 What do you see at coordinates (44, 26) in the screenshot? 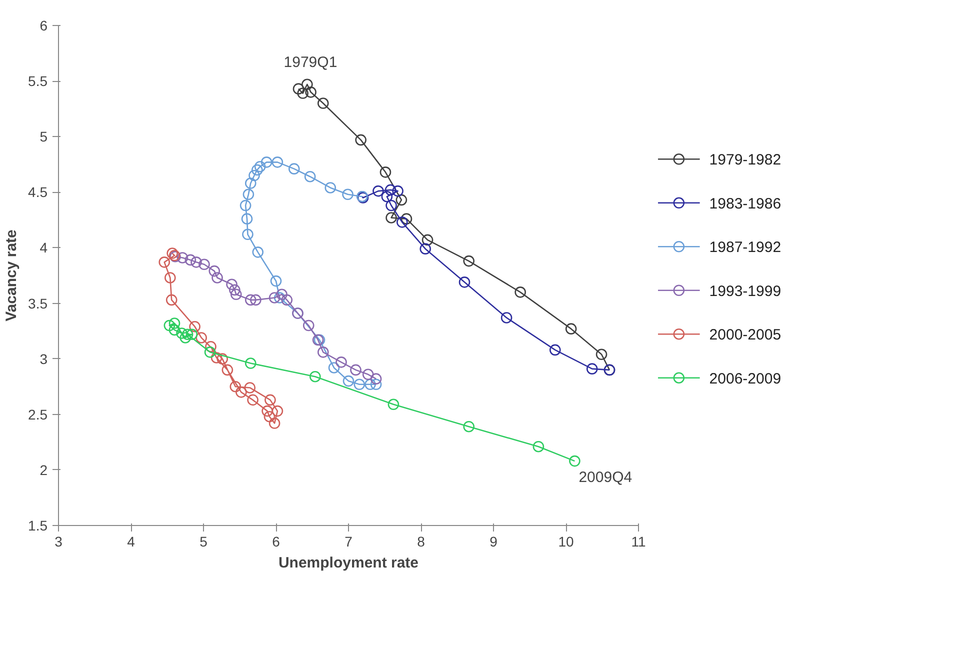
I see `y-tick-label: 6` at bounding box center [44, 26].